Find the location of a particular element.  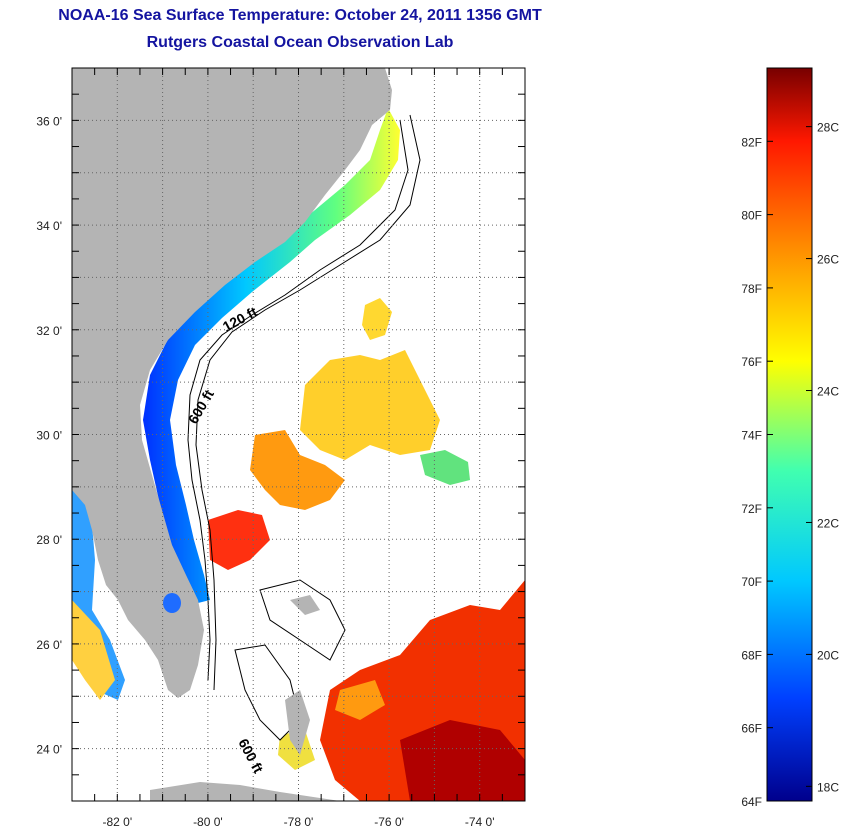

colorbar-label-f: 72F is located at coordinates (751, 509).